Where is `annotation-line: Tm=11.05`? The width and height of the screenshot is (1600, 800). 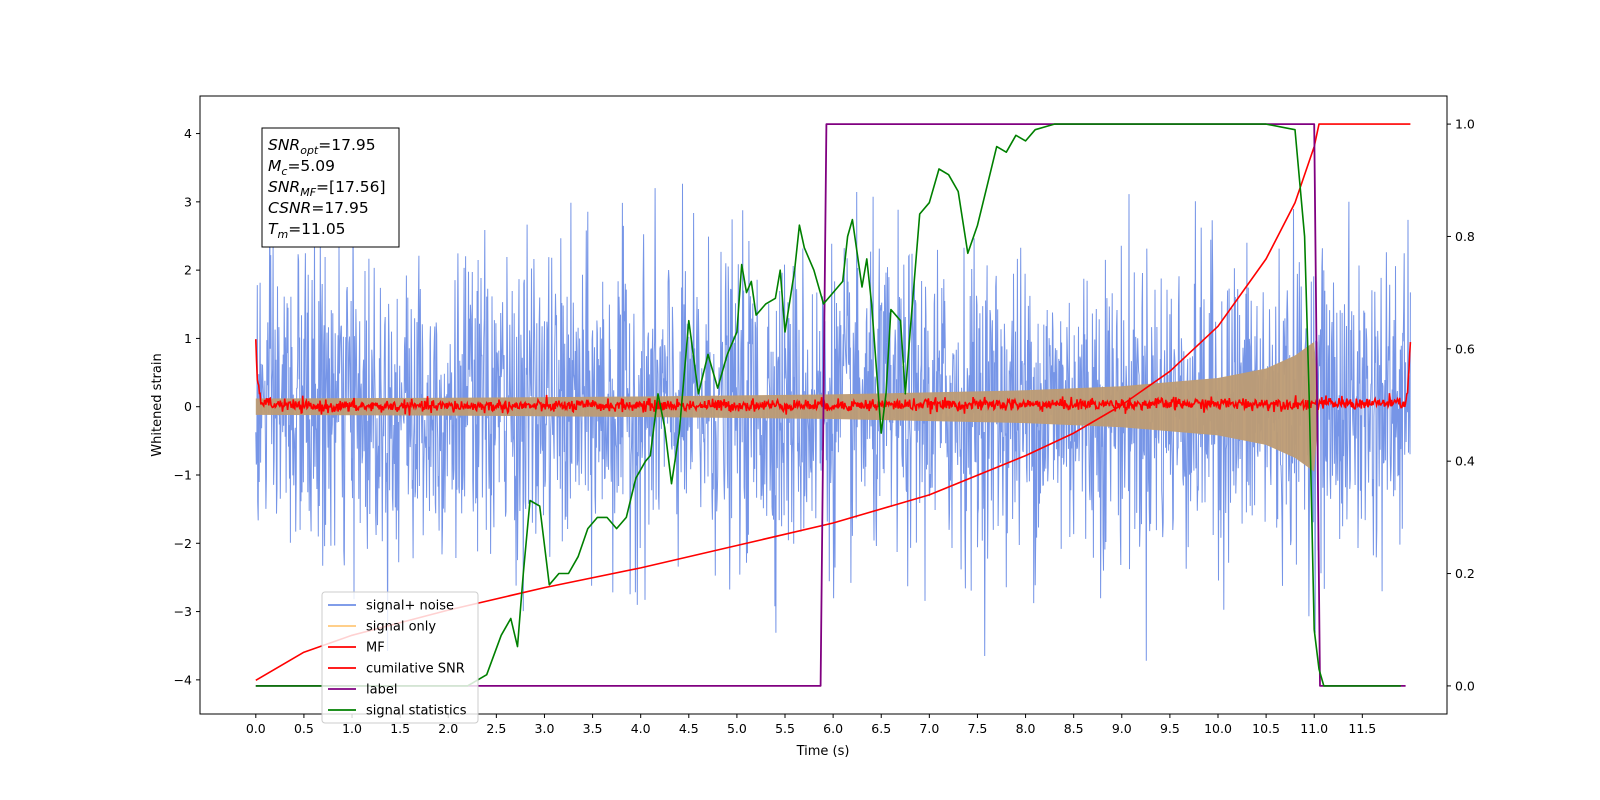 annotation-line: Tm=11.05 is located at coordinates (307, 230).